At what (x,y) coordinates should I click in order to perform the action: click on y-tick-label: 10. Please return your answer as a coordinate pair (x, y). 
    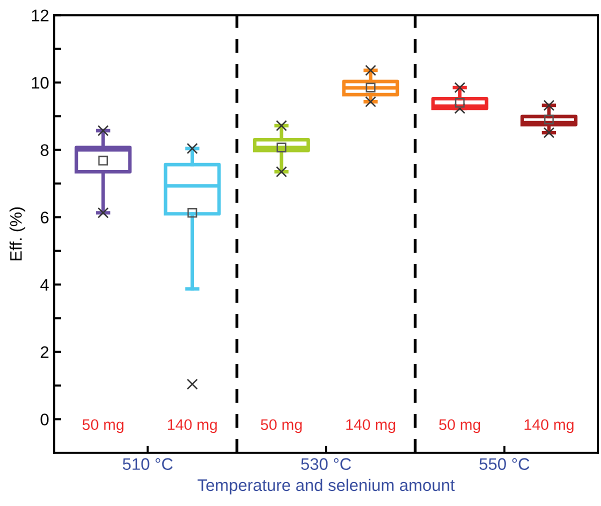
    Looking at the image, I should click on (40, 82).